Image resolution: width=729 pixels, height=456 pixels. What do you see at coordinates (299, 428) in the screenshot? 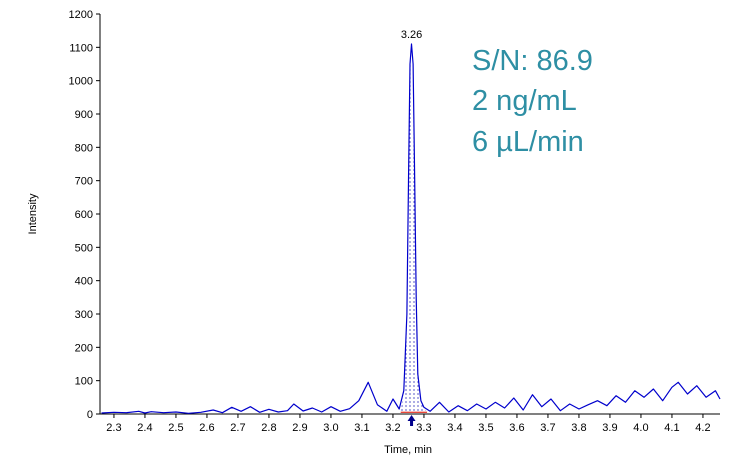
I see `x-tick-label: 2.9` at bounding box center [299, 428].